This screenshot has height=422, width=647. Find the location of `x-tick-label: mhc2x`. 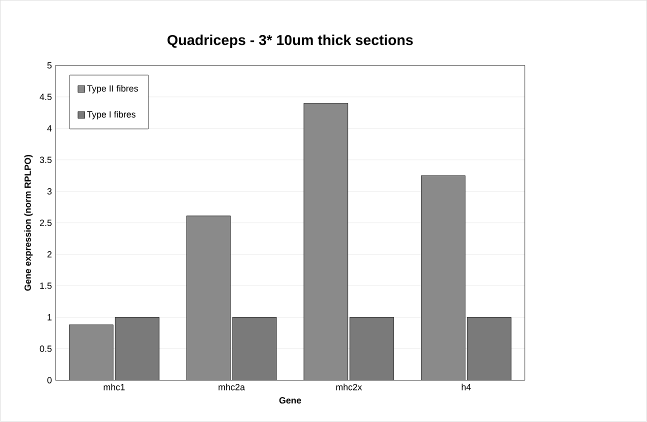

x-tick-label: mhc2x is located at coordinates (349, 387).